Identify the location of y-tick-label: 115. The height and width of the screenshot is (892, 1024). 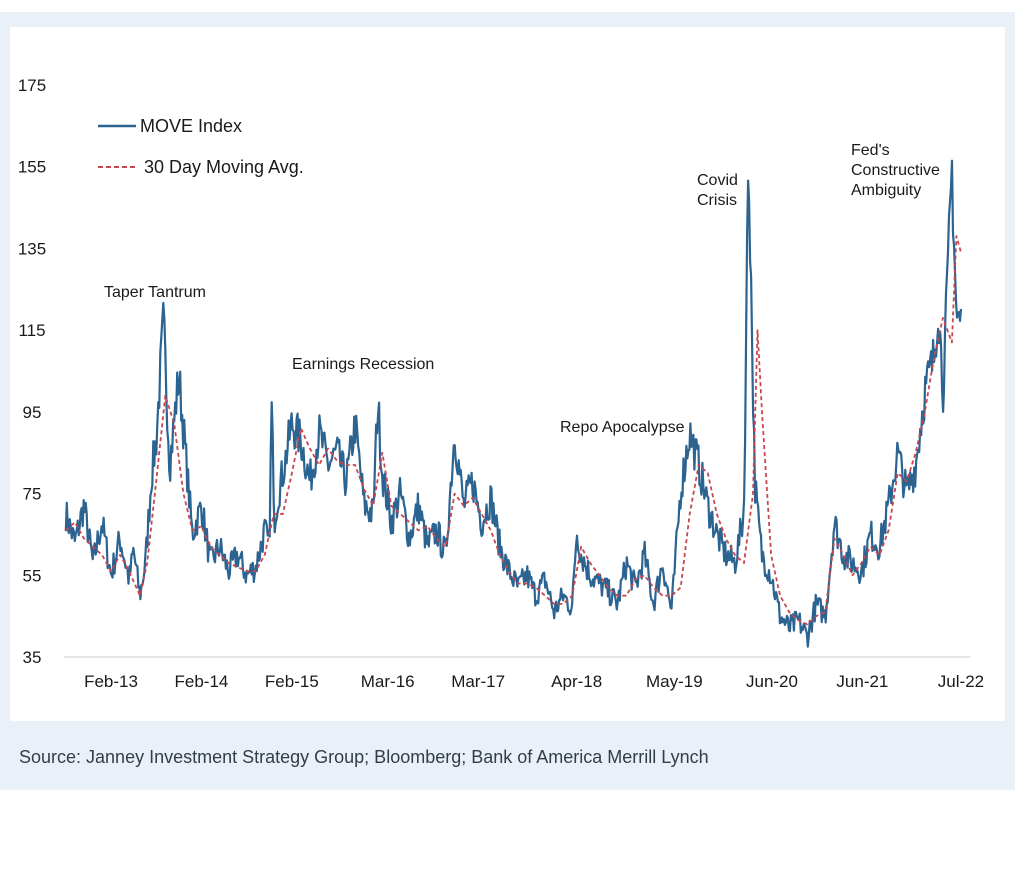
(31, 330).